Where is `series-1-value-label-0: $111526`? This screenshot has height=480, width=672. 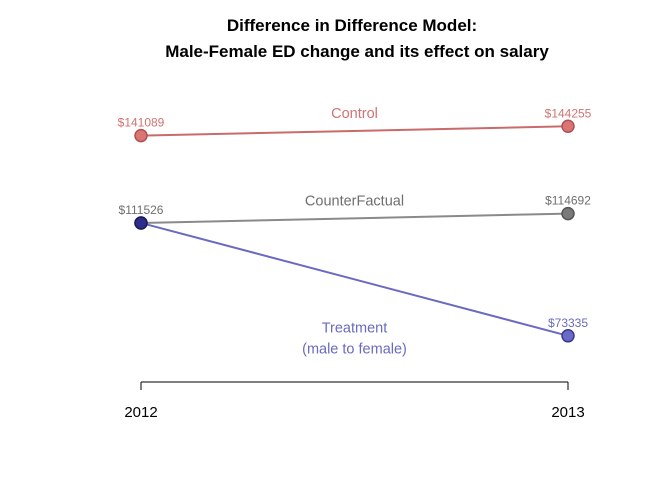
series-1-value-label-0: $111526 is located at coordinates (141, 210).